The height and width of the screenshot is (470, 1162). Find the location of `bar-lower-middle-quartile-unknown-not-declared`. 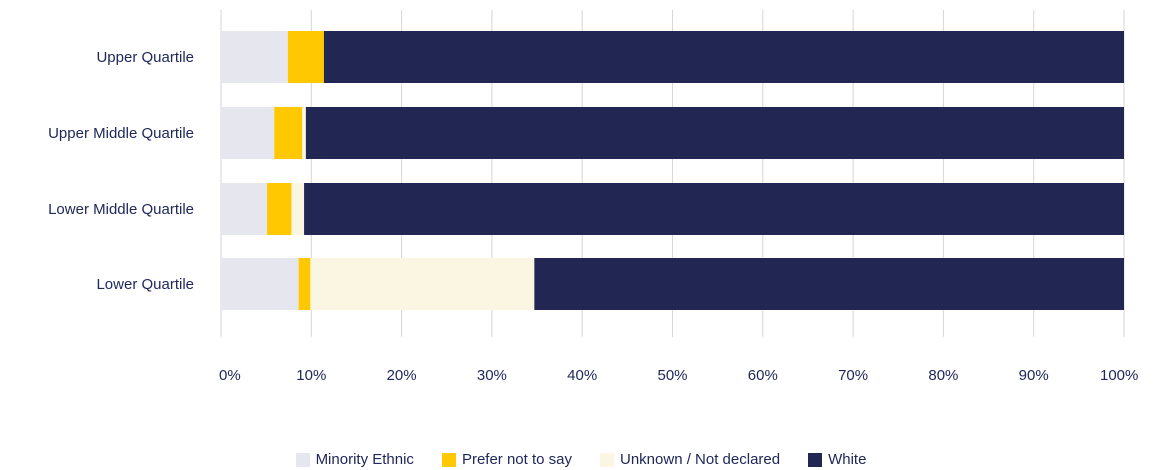

bar-lower-middle-quartile-unknown-not-declared is located at coordinates (298, 209).